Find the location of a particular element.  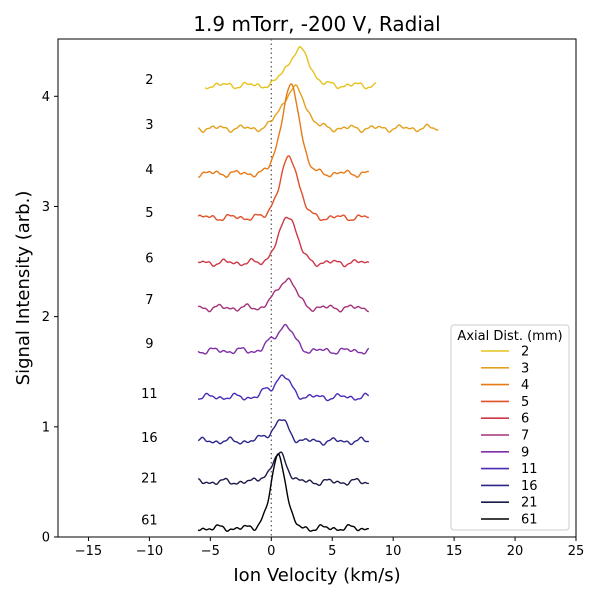

trace-label-21: 21 is located at coordinates (149, 479).